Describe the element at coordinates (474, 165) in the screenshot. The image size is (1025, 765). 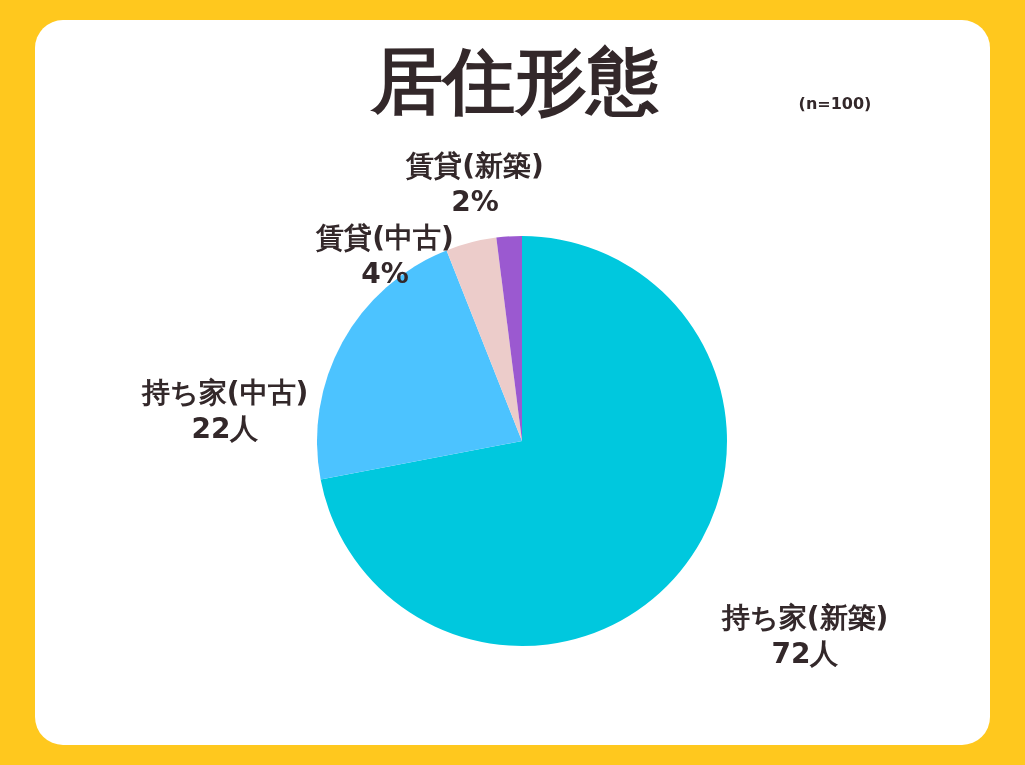
I see `slice-label: 賃貸(新築)` at that location.